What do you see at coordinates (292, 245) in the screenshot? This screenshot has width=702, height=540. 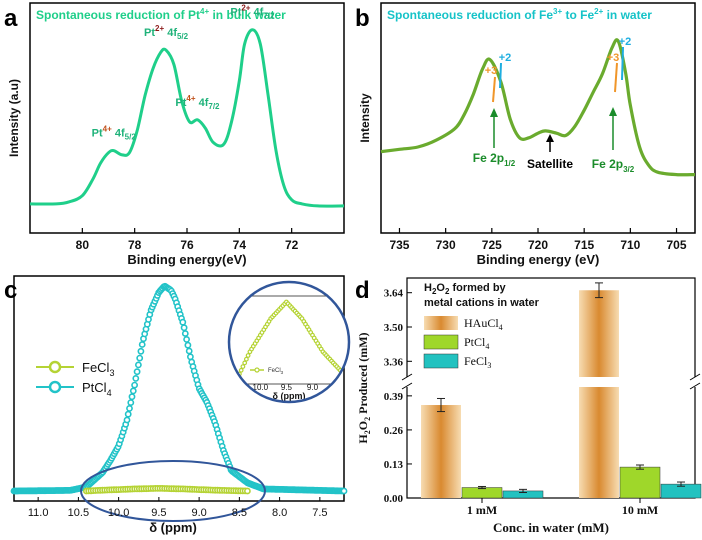 I see `panel-a-xtick-label: 72` at bounding box center [292, 245].